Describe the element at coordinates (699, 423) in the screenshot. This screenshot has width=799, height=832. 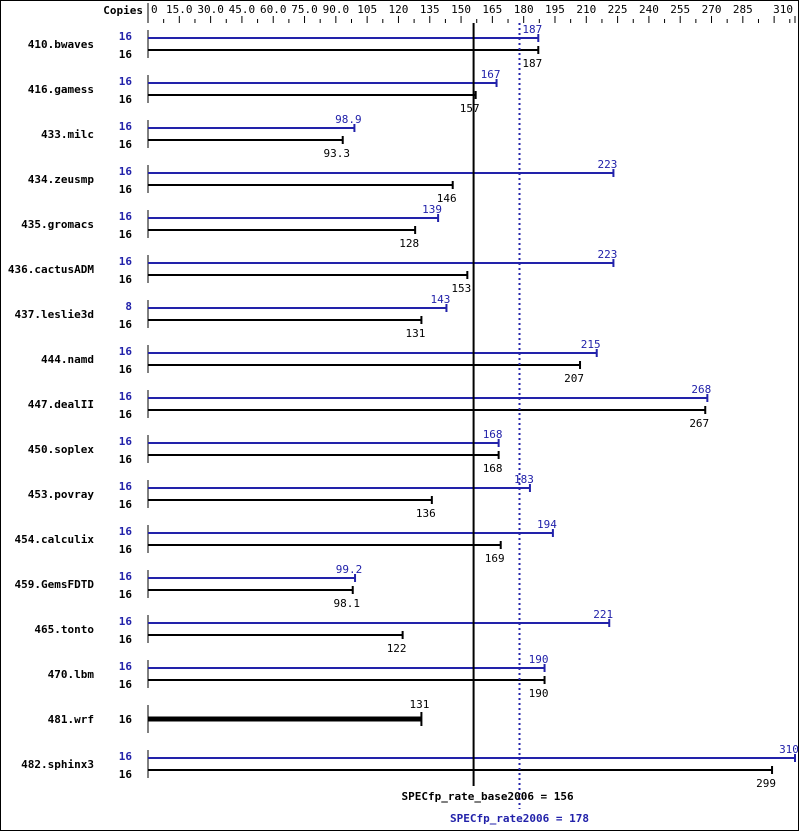
I see `base-value-label: 267` at that location.